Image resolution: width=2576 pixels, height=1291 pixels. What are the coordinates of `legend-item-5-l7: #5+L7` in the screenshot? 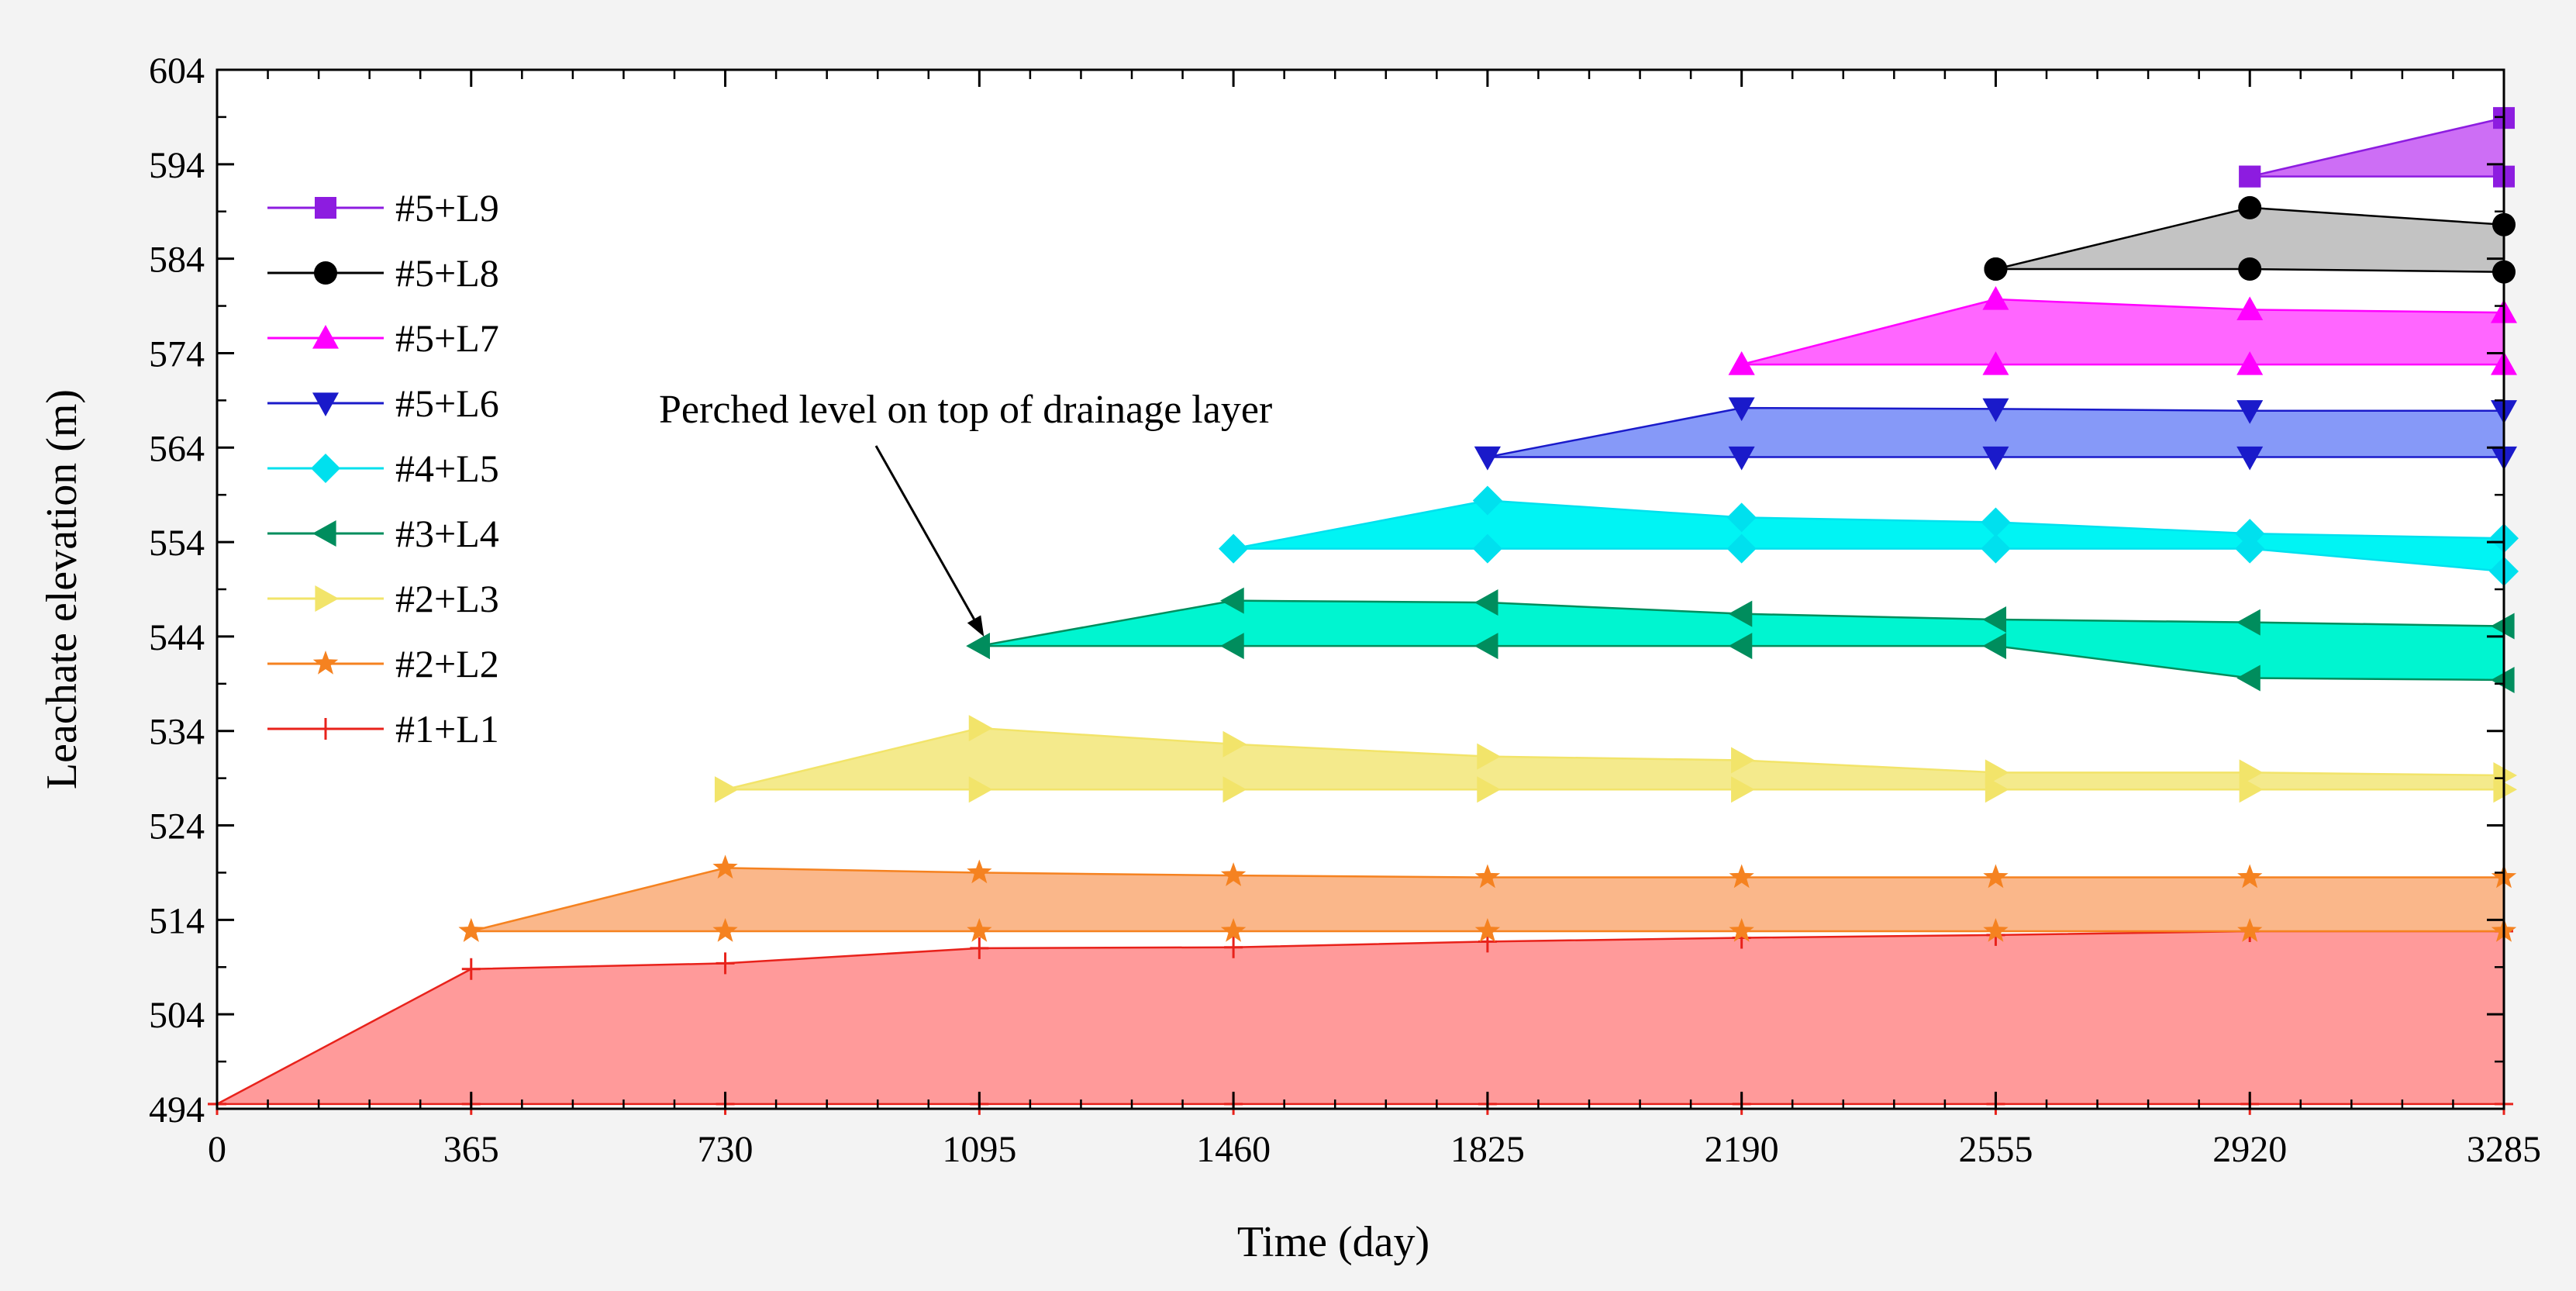 It's located at (383, 338).